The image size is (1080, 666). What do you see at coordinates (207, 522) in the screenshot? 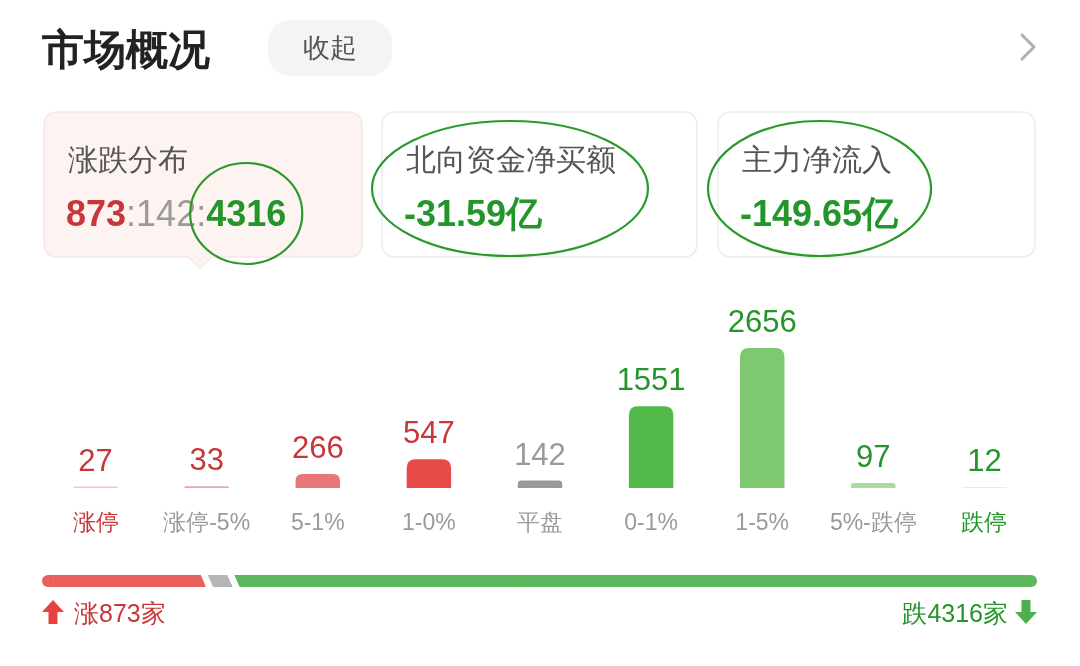
I see `x-tick-label: 涨停-5%` at bounding box center [207, 522].